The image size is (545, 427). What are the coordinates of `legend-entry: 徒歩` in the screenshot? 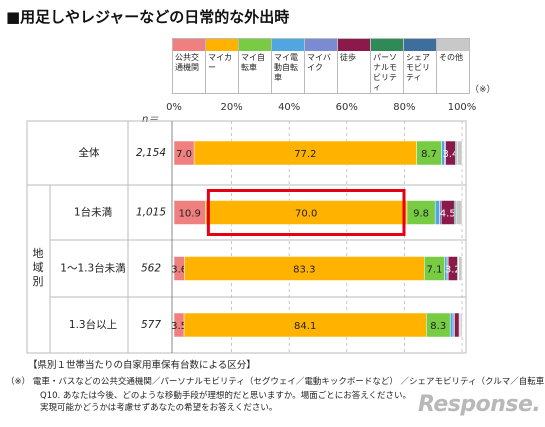 It's located at (354, 66).